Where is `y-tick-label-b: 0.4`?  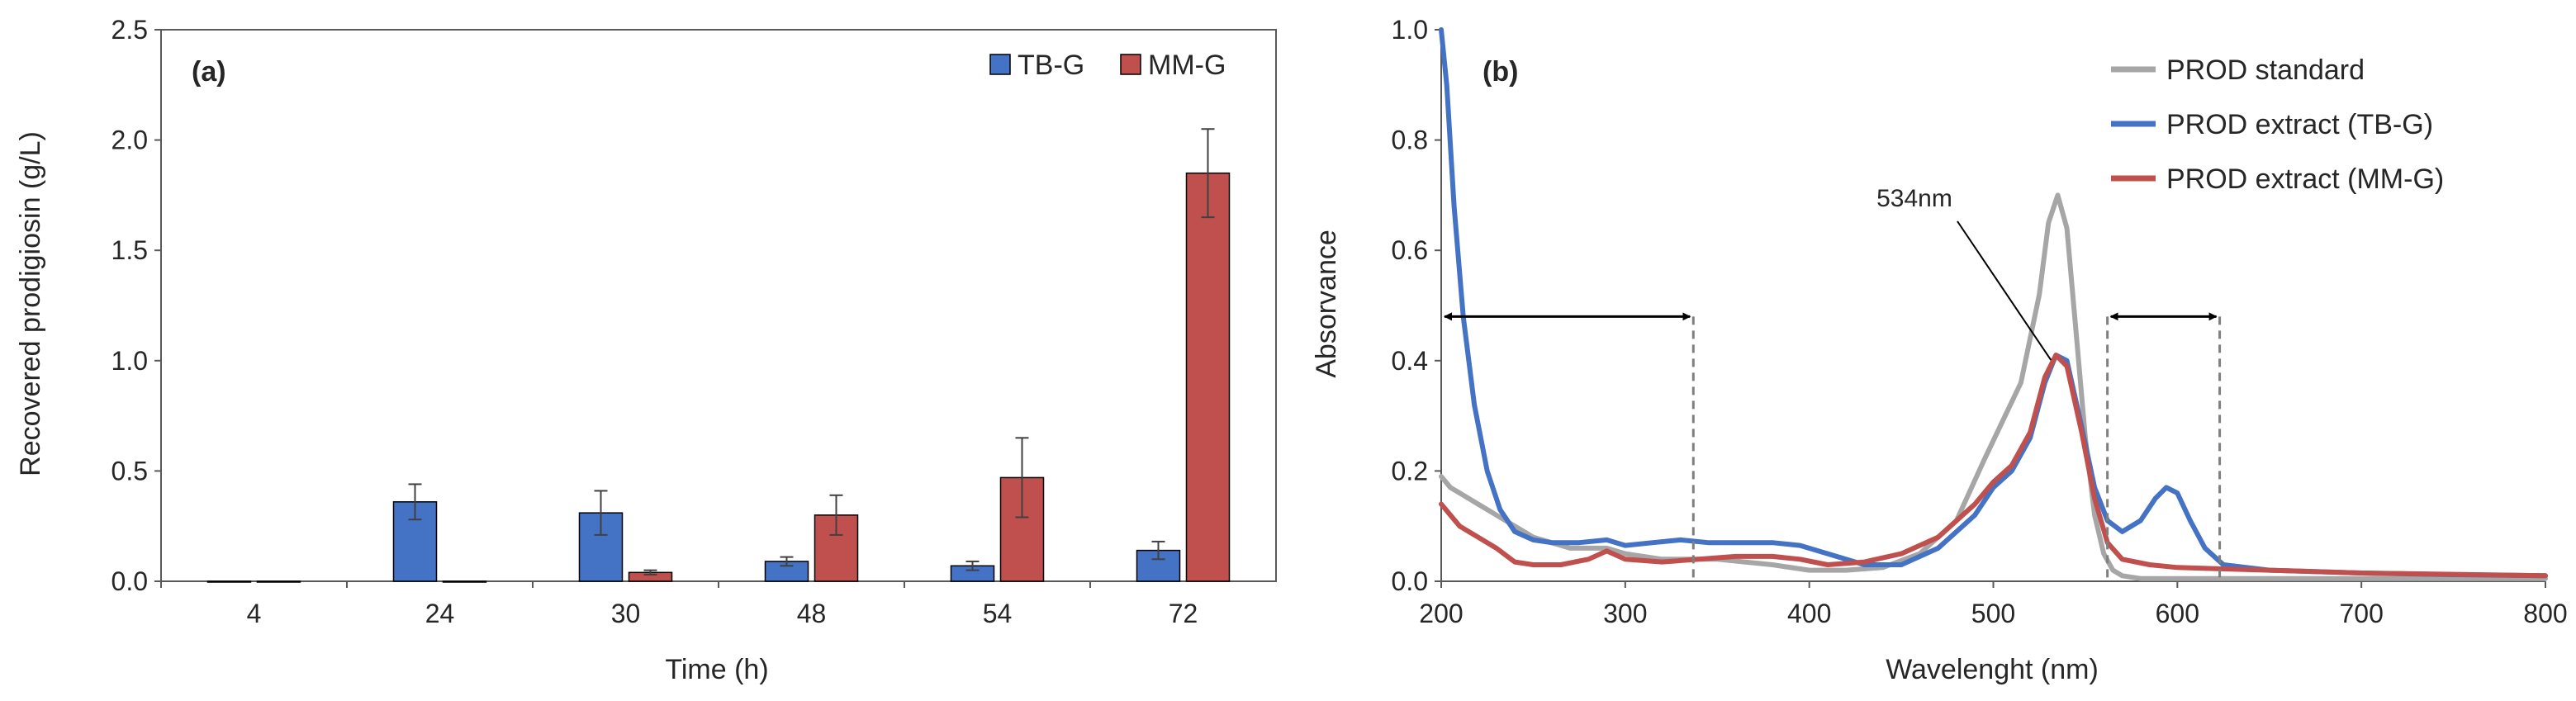
y-tick-label-b: 0.4 is located at coordinates (1410, 361).